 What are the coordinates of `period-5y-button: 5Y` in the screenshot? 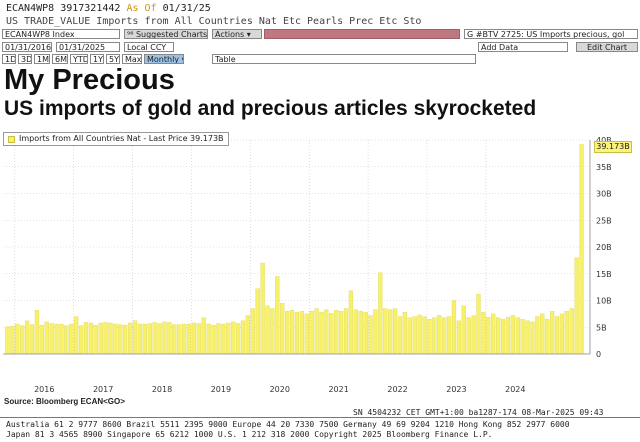 It's located at (113, 59).